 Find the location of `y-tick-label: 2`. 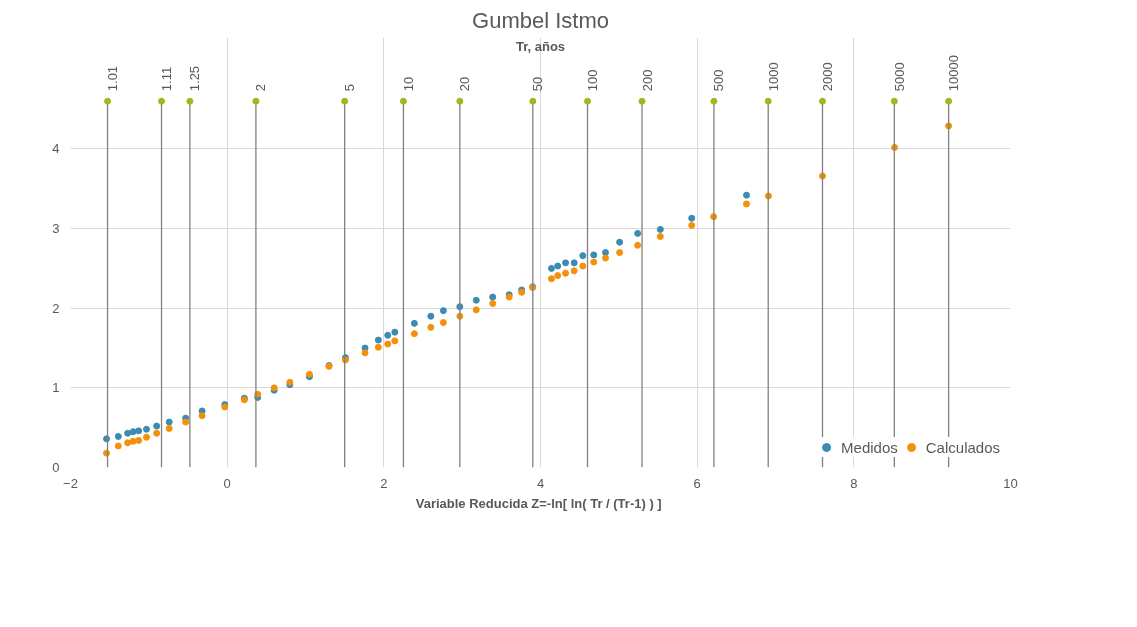

y-tick-label: 2 is located at coordinates (56, 308).